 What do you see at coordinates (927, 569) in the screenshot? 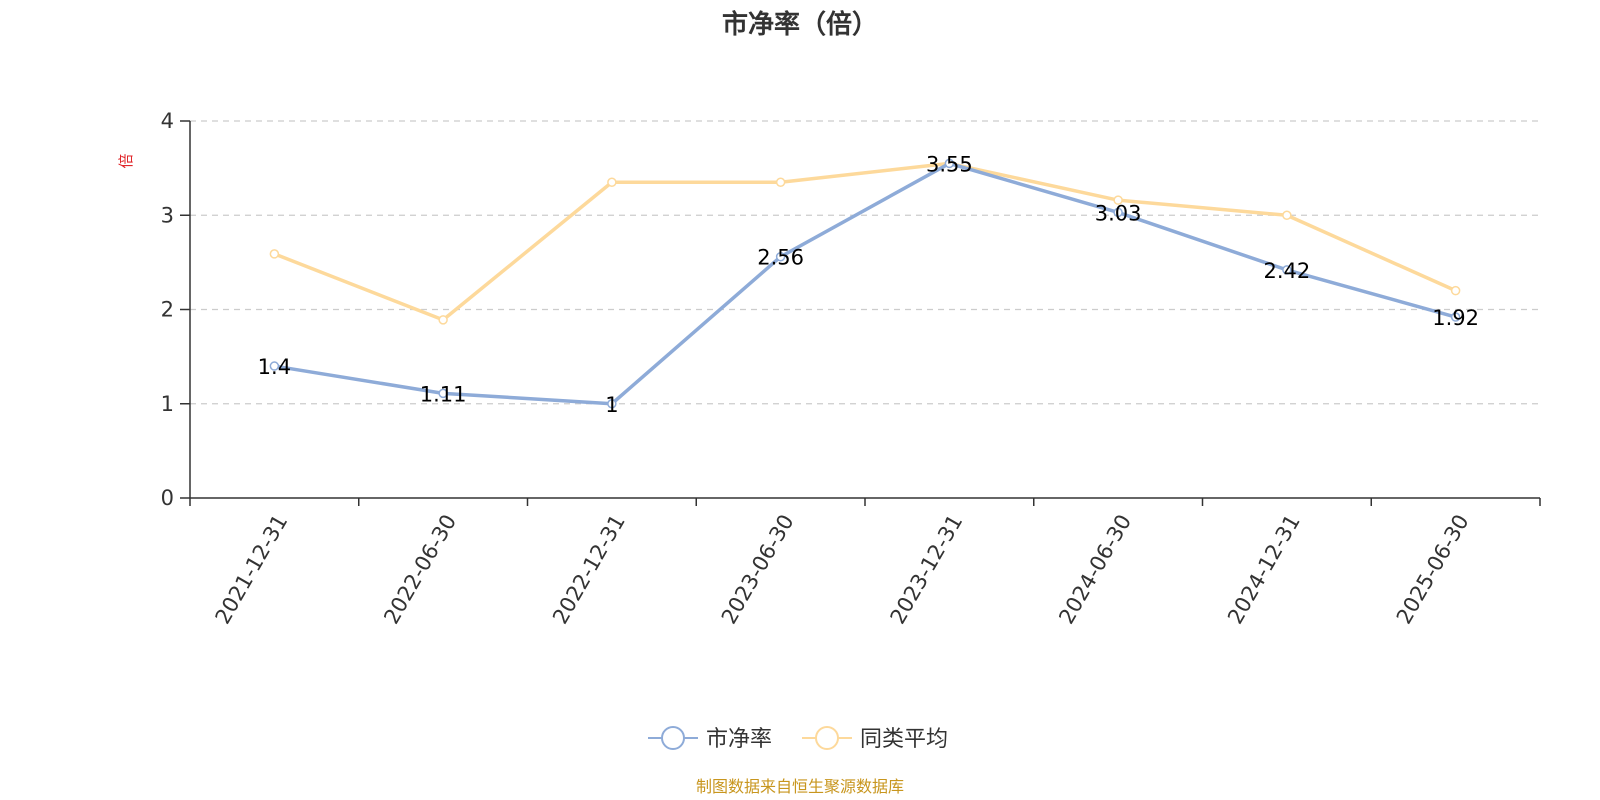
I see `x-tick-label: 2023-12-31` at bounding box center [927, 569].